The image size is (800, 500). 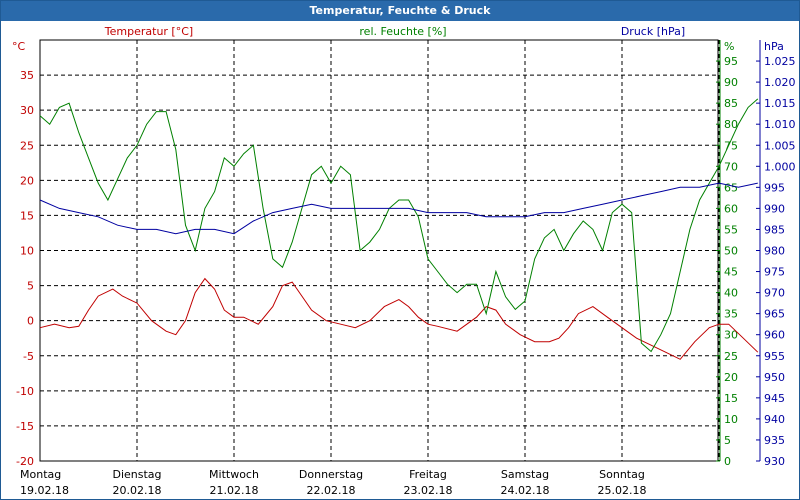 What do you see at coordinates (398, 208) in the screenshot?
I see `pressure-series-line` at bounding box center [398, 208].